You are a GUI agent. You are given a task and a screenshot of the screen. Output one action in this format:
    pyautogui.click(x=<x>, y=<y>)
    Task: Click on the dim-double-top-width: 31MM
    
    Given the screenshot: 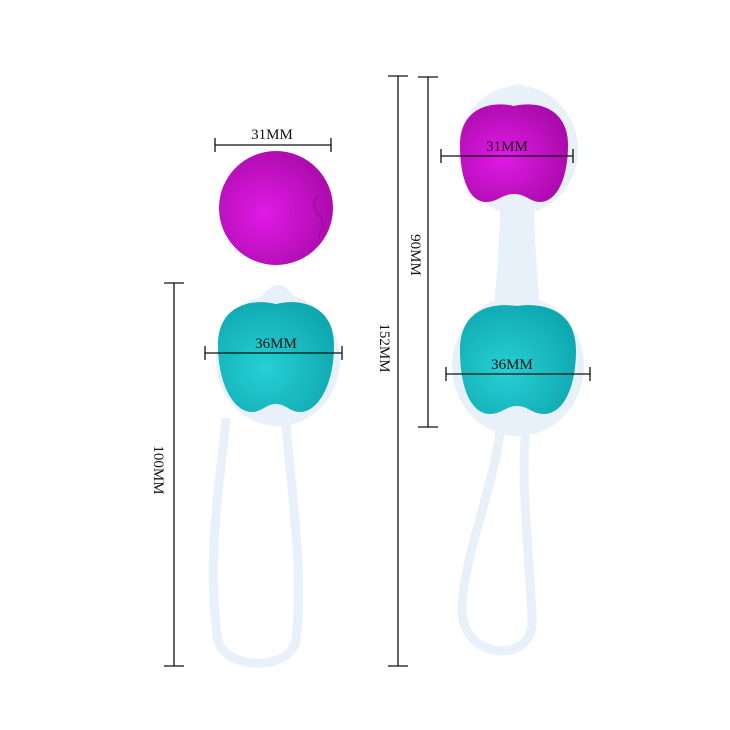 What is the action you would take?
    pyautogui.click(x=507, y=151)
    